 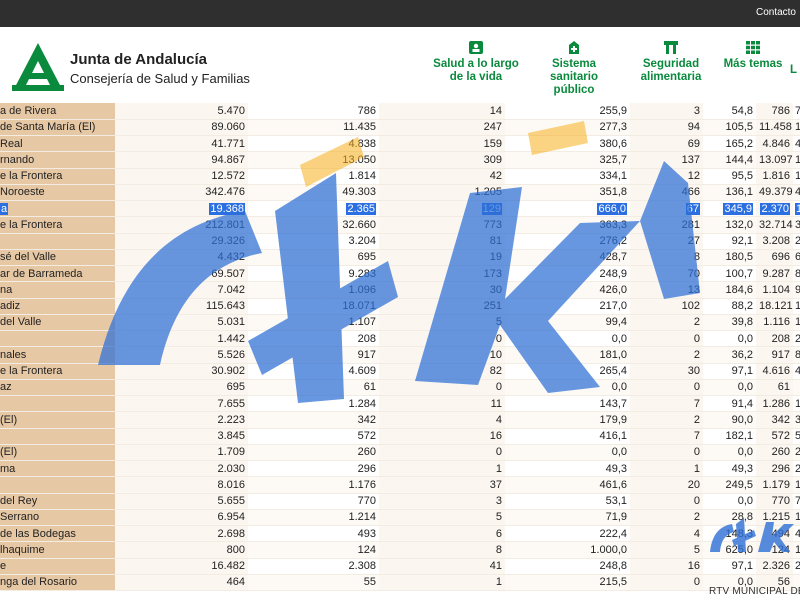 I want to click on table-row: az 695 61 0 0,0 0 0,0 61, so click(x=400, y=388).